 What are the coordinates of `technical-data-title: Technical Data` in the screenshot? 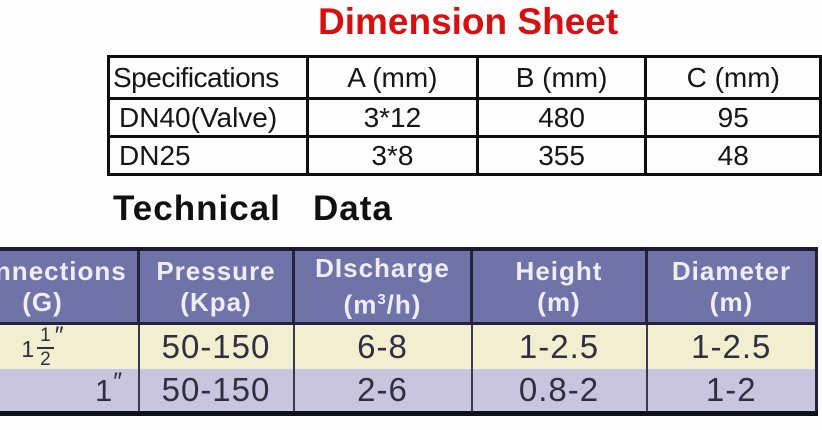 It's located at (253, 208).